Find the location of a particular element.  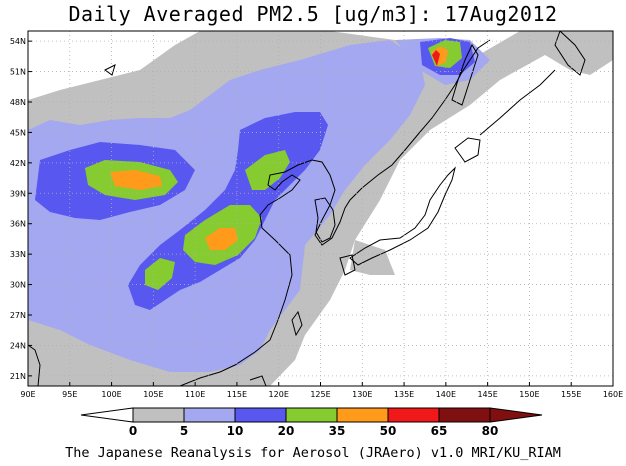

lon-tick-label: 120E is located at coordinates (279, 394).